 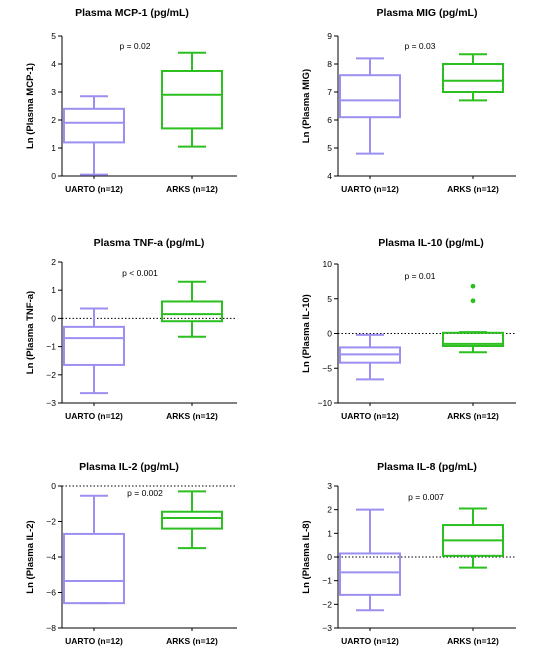 What do you see at coordinates (51, 557) in the screenshot?
I see `y-tick-label: −4` at bounding box center [51, 557].